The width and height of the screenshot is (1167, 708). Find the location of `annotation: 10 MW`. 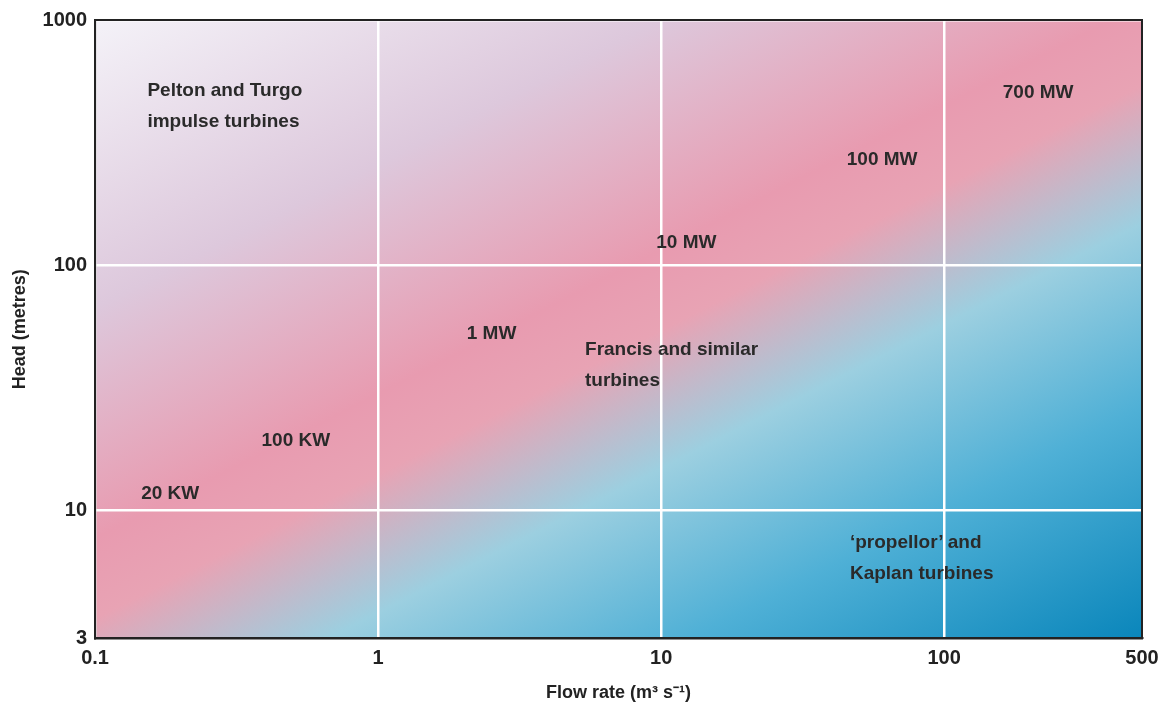

annotation: 10 MW is located at coordinates (686, 242).